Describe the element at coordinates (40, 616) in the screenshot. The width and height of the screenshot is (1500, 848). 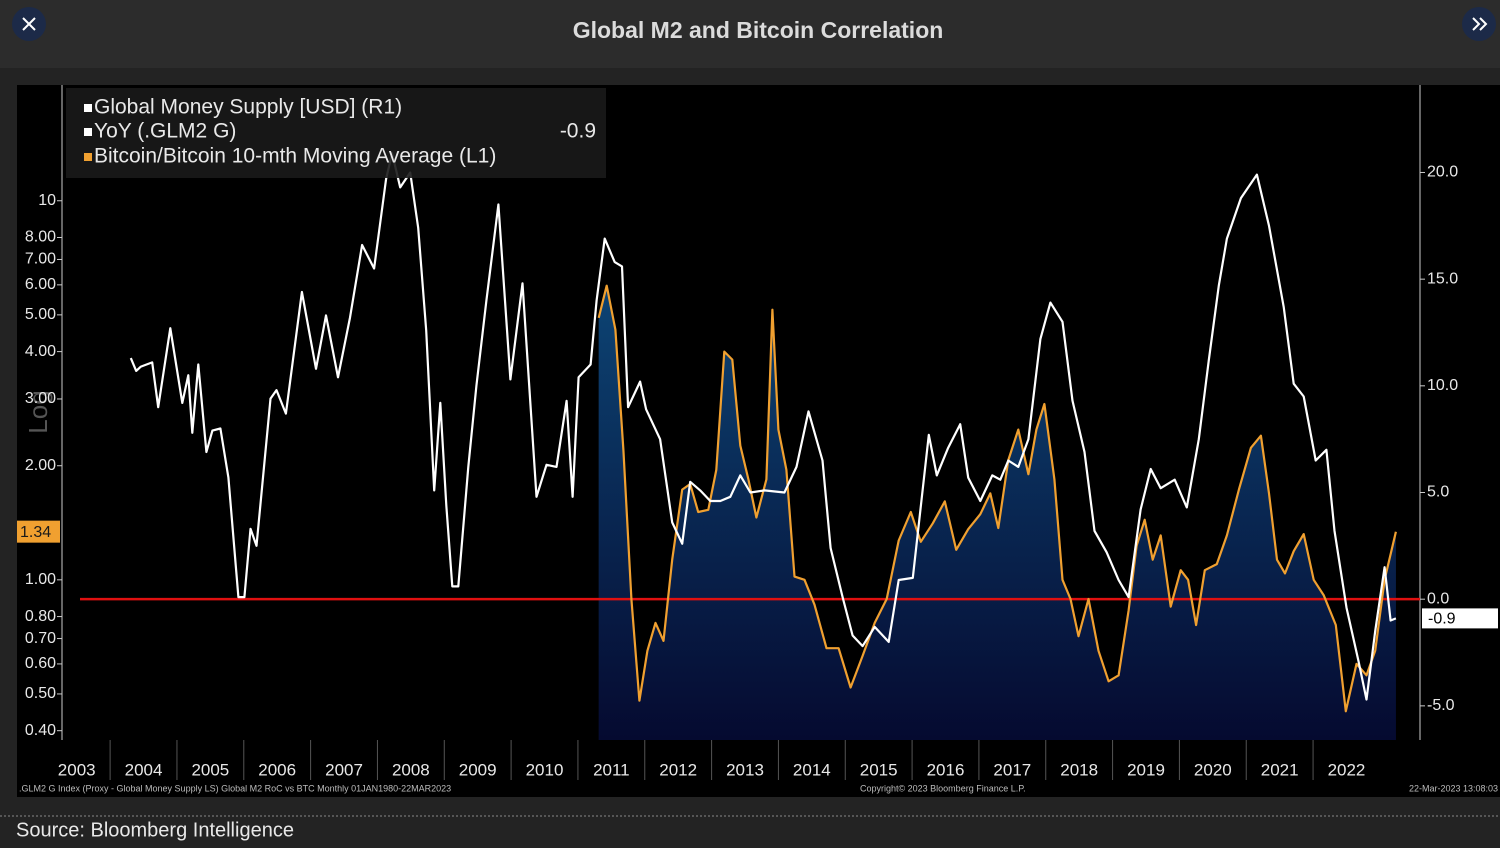
I see `y-tick-label: 0.80` at that location.